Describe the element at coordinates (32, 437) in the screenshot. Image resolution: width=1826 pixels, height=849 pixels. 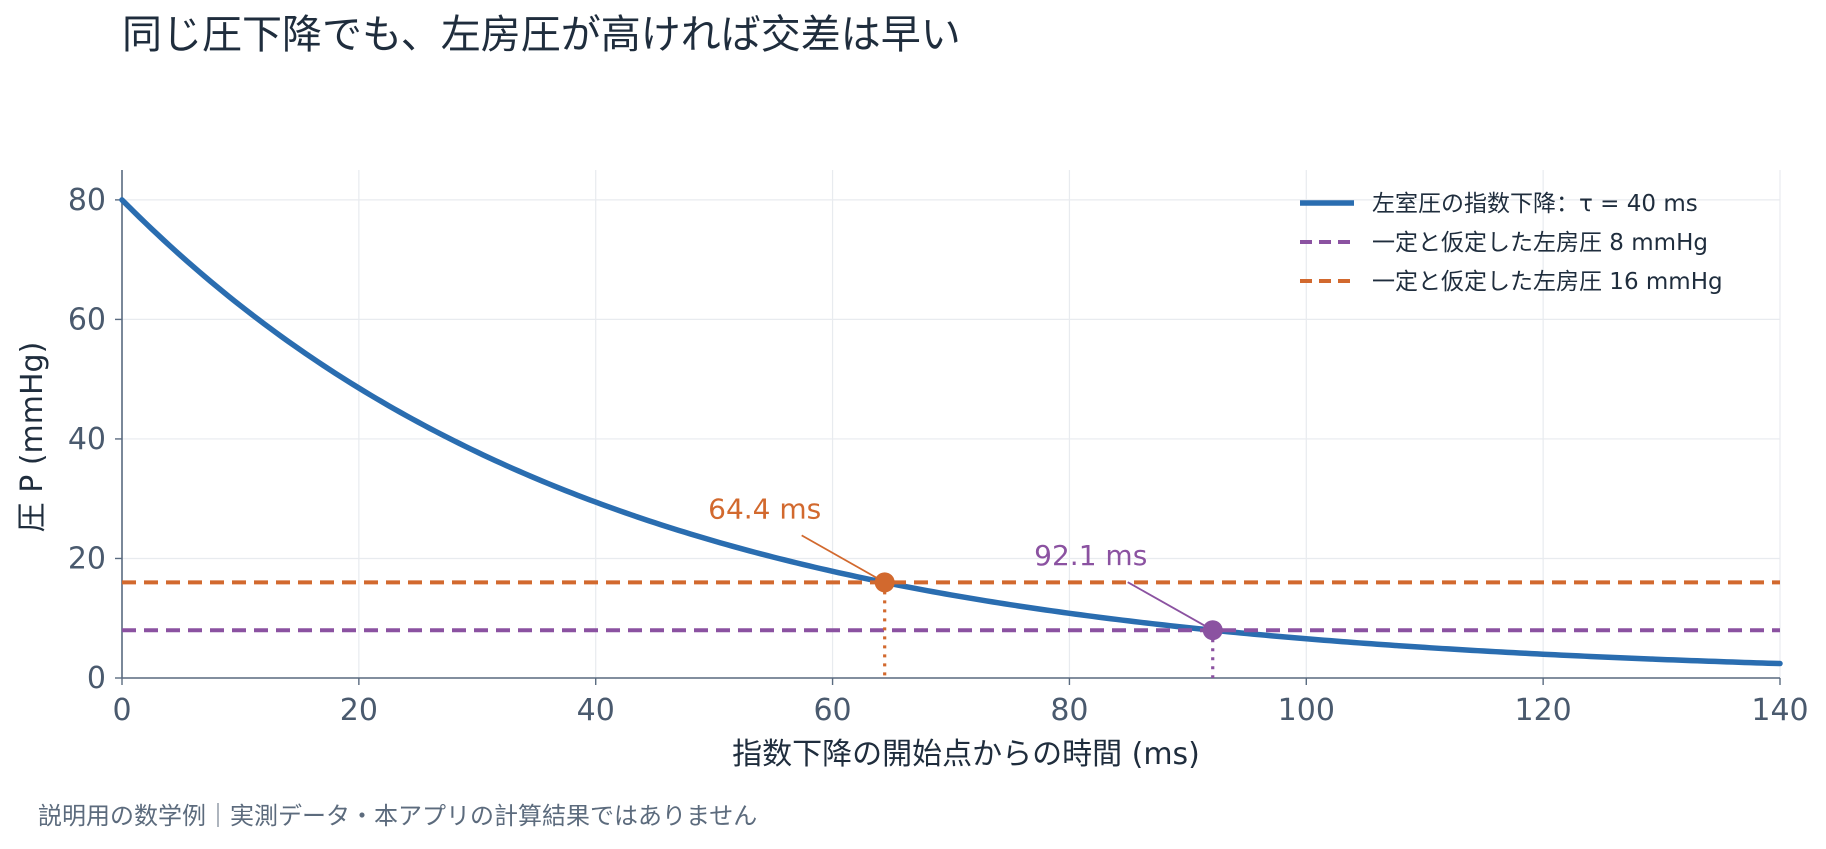
I see `y-axis-label: 圧 P (mmHg)` at that location.